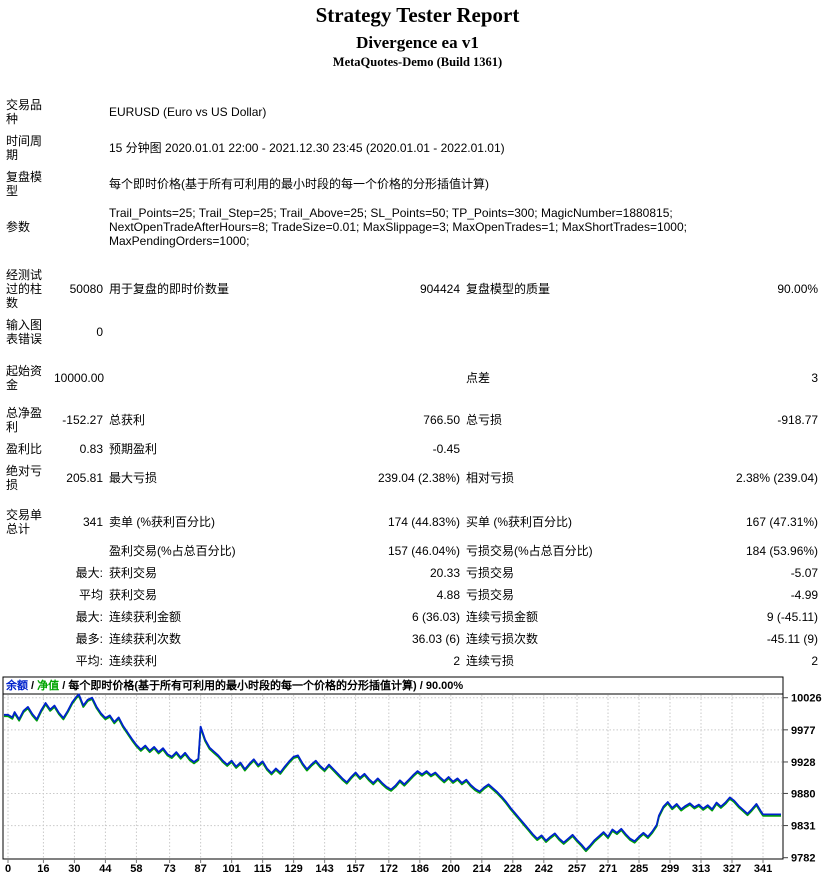  I want to click on y-axis-label: 9977, so click(803, 731).